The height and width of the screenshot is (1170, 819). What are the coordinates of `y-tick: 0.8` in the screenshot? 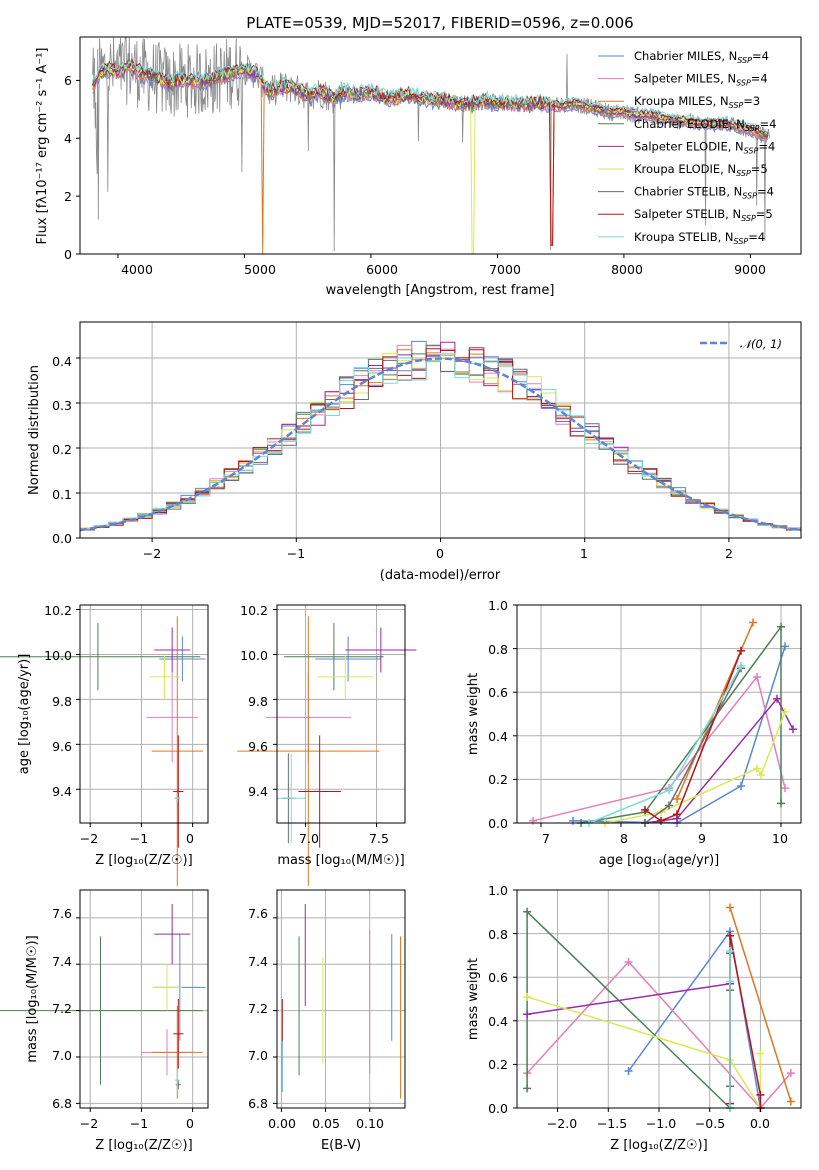 It's located at (498, 934).